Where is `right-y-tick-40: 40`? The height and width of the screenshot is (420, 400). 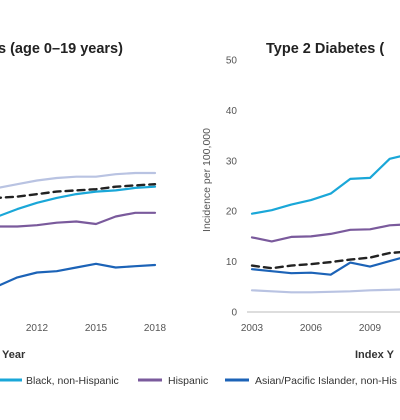
right-y-tick-40: 40 is located at coordinates (232, 111).